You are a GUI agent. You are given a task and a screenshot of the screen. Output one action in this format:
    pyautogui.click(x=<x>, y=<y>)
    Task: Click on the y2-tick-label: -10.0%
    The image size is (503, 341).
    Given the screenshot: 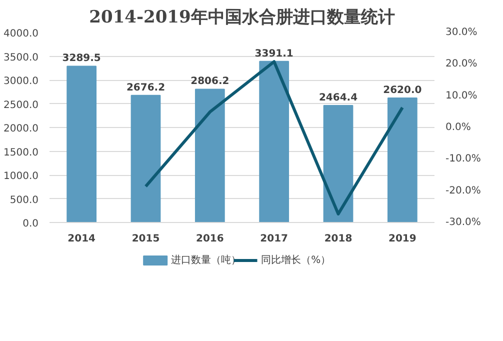 What is the action you would take?
    pyautogui.click(x=463, y=159)
    